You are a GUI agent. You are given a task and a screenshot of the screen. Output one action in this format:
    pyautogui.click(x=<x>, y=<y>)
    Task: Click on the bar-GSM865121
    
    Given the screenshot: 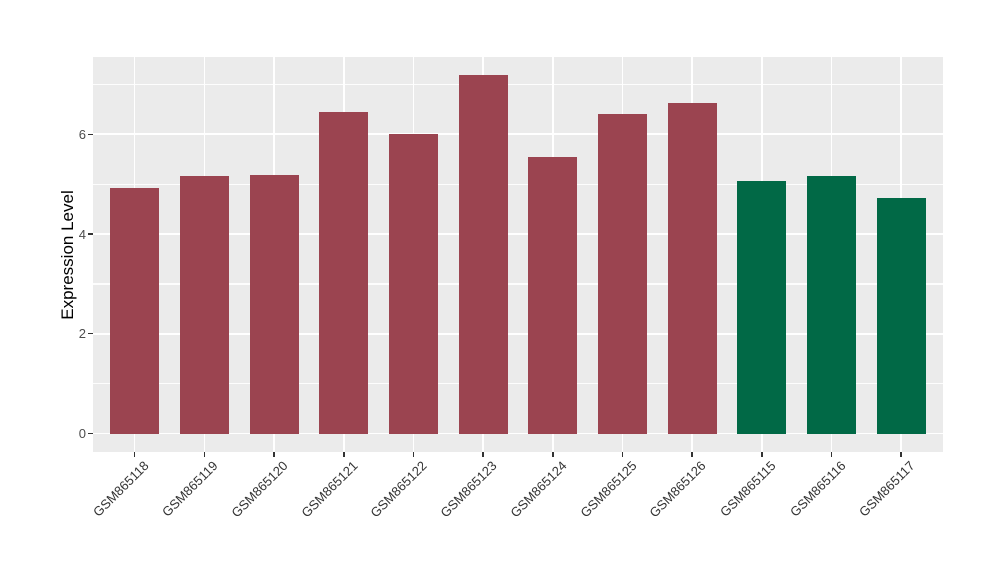 What is the action you would take?
    pyautogui.click(x=344, y=272)
    